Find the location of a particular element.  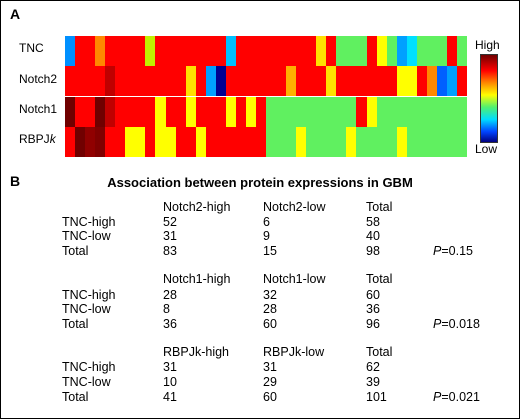

t1-row-label: TNC-high is located at coordinates (89, 222).